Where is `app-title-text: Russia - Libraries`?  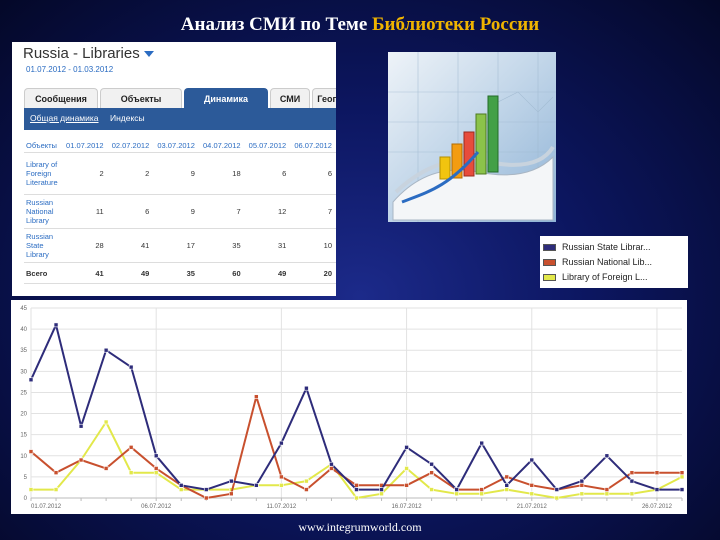
app-title-text: Russia - Libraries is located at coordinates (81, 53).